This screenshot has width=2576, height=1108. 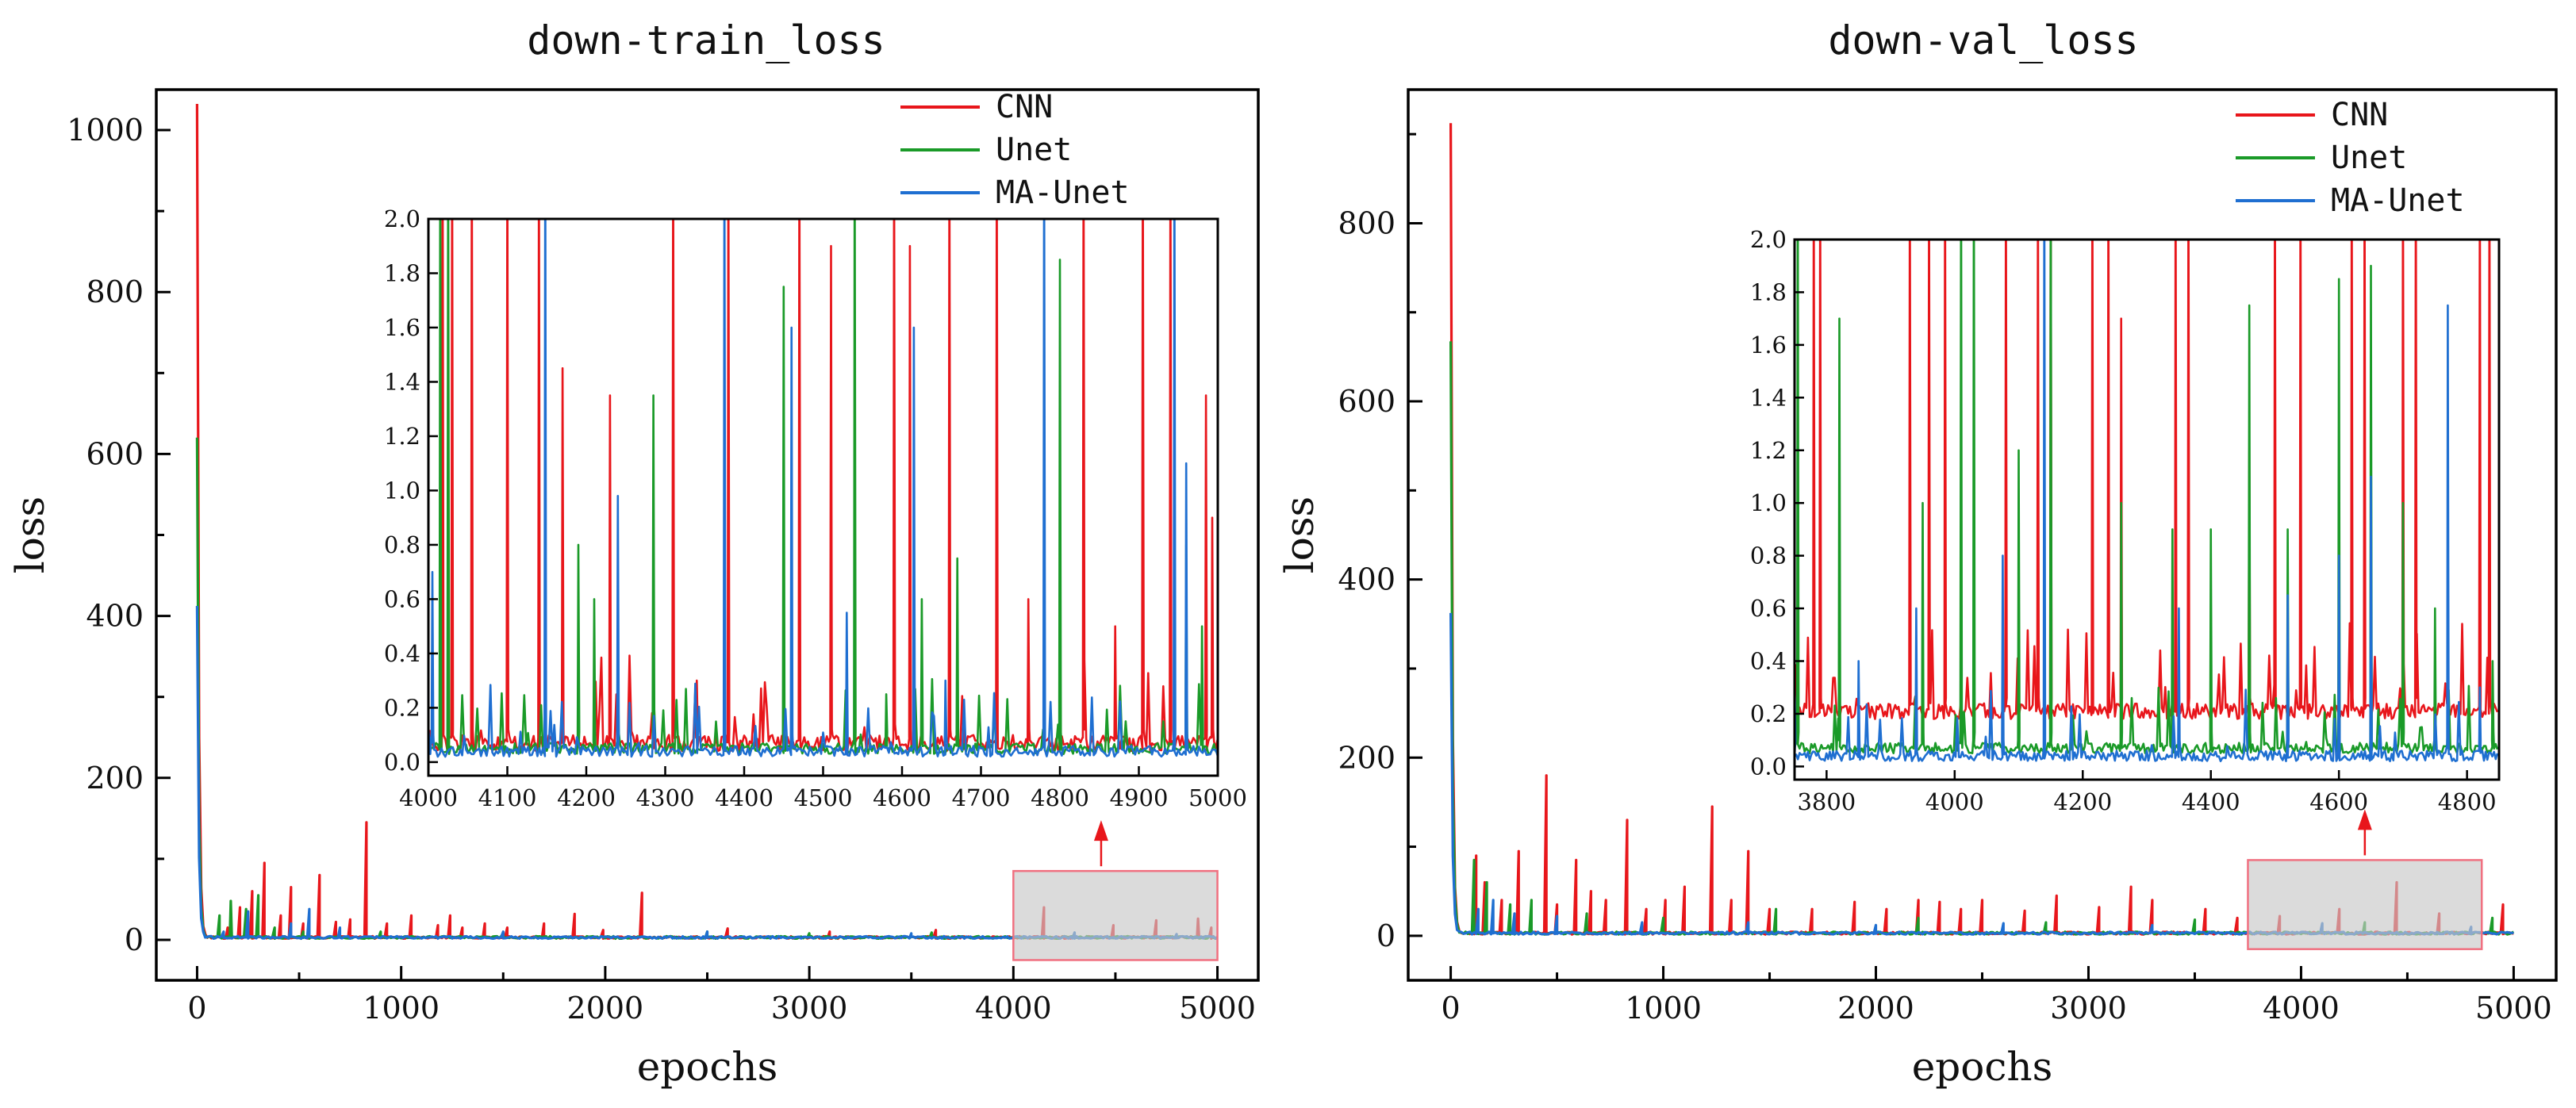 I want to click on inset-x-tick-label: 5000, so click(x=1217, y=797).